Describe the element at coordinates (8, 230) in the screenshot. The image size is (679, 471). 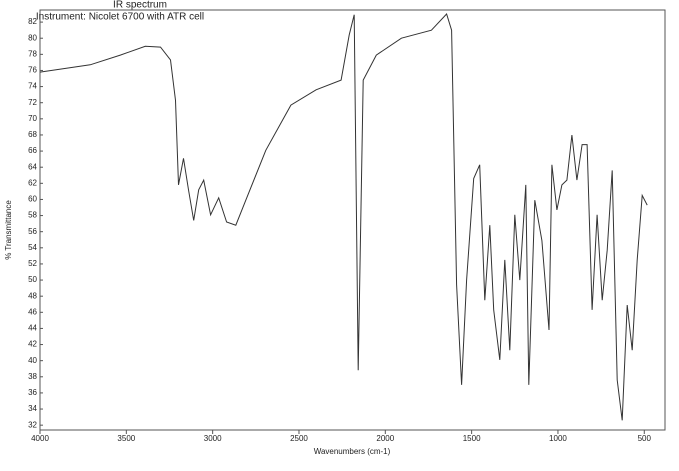
I see `y-axis-label: % Transmittance` at that location.